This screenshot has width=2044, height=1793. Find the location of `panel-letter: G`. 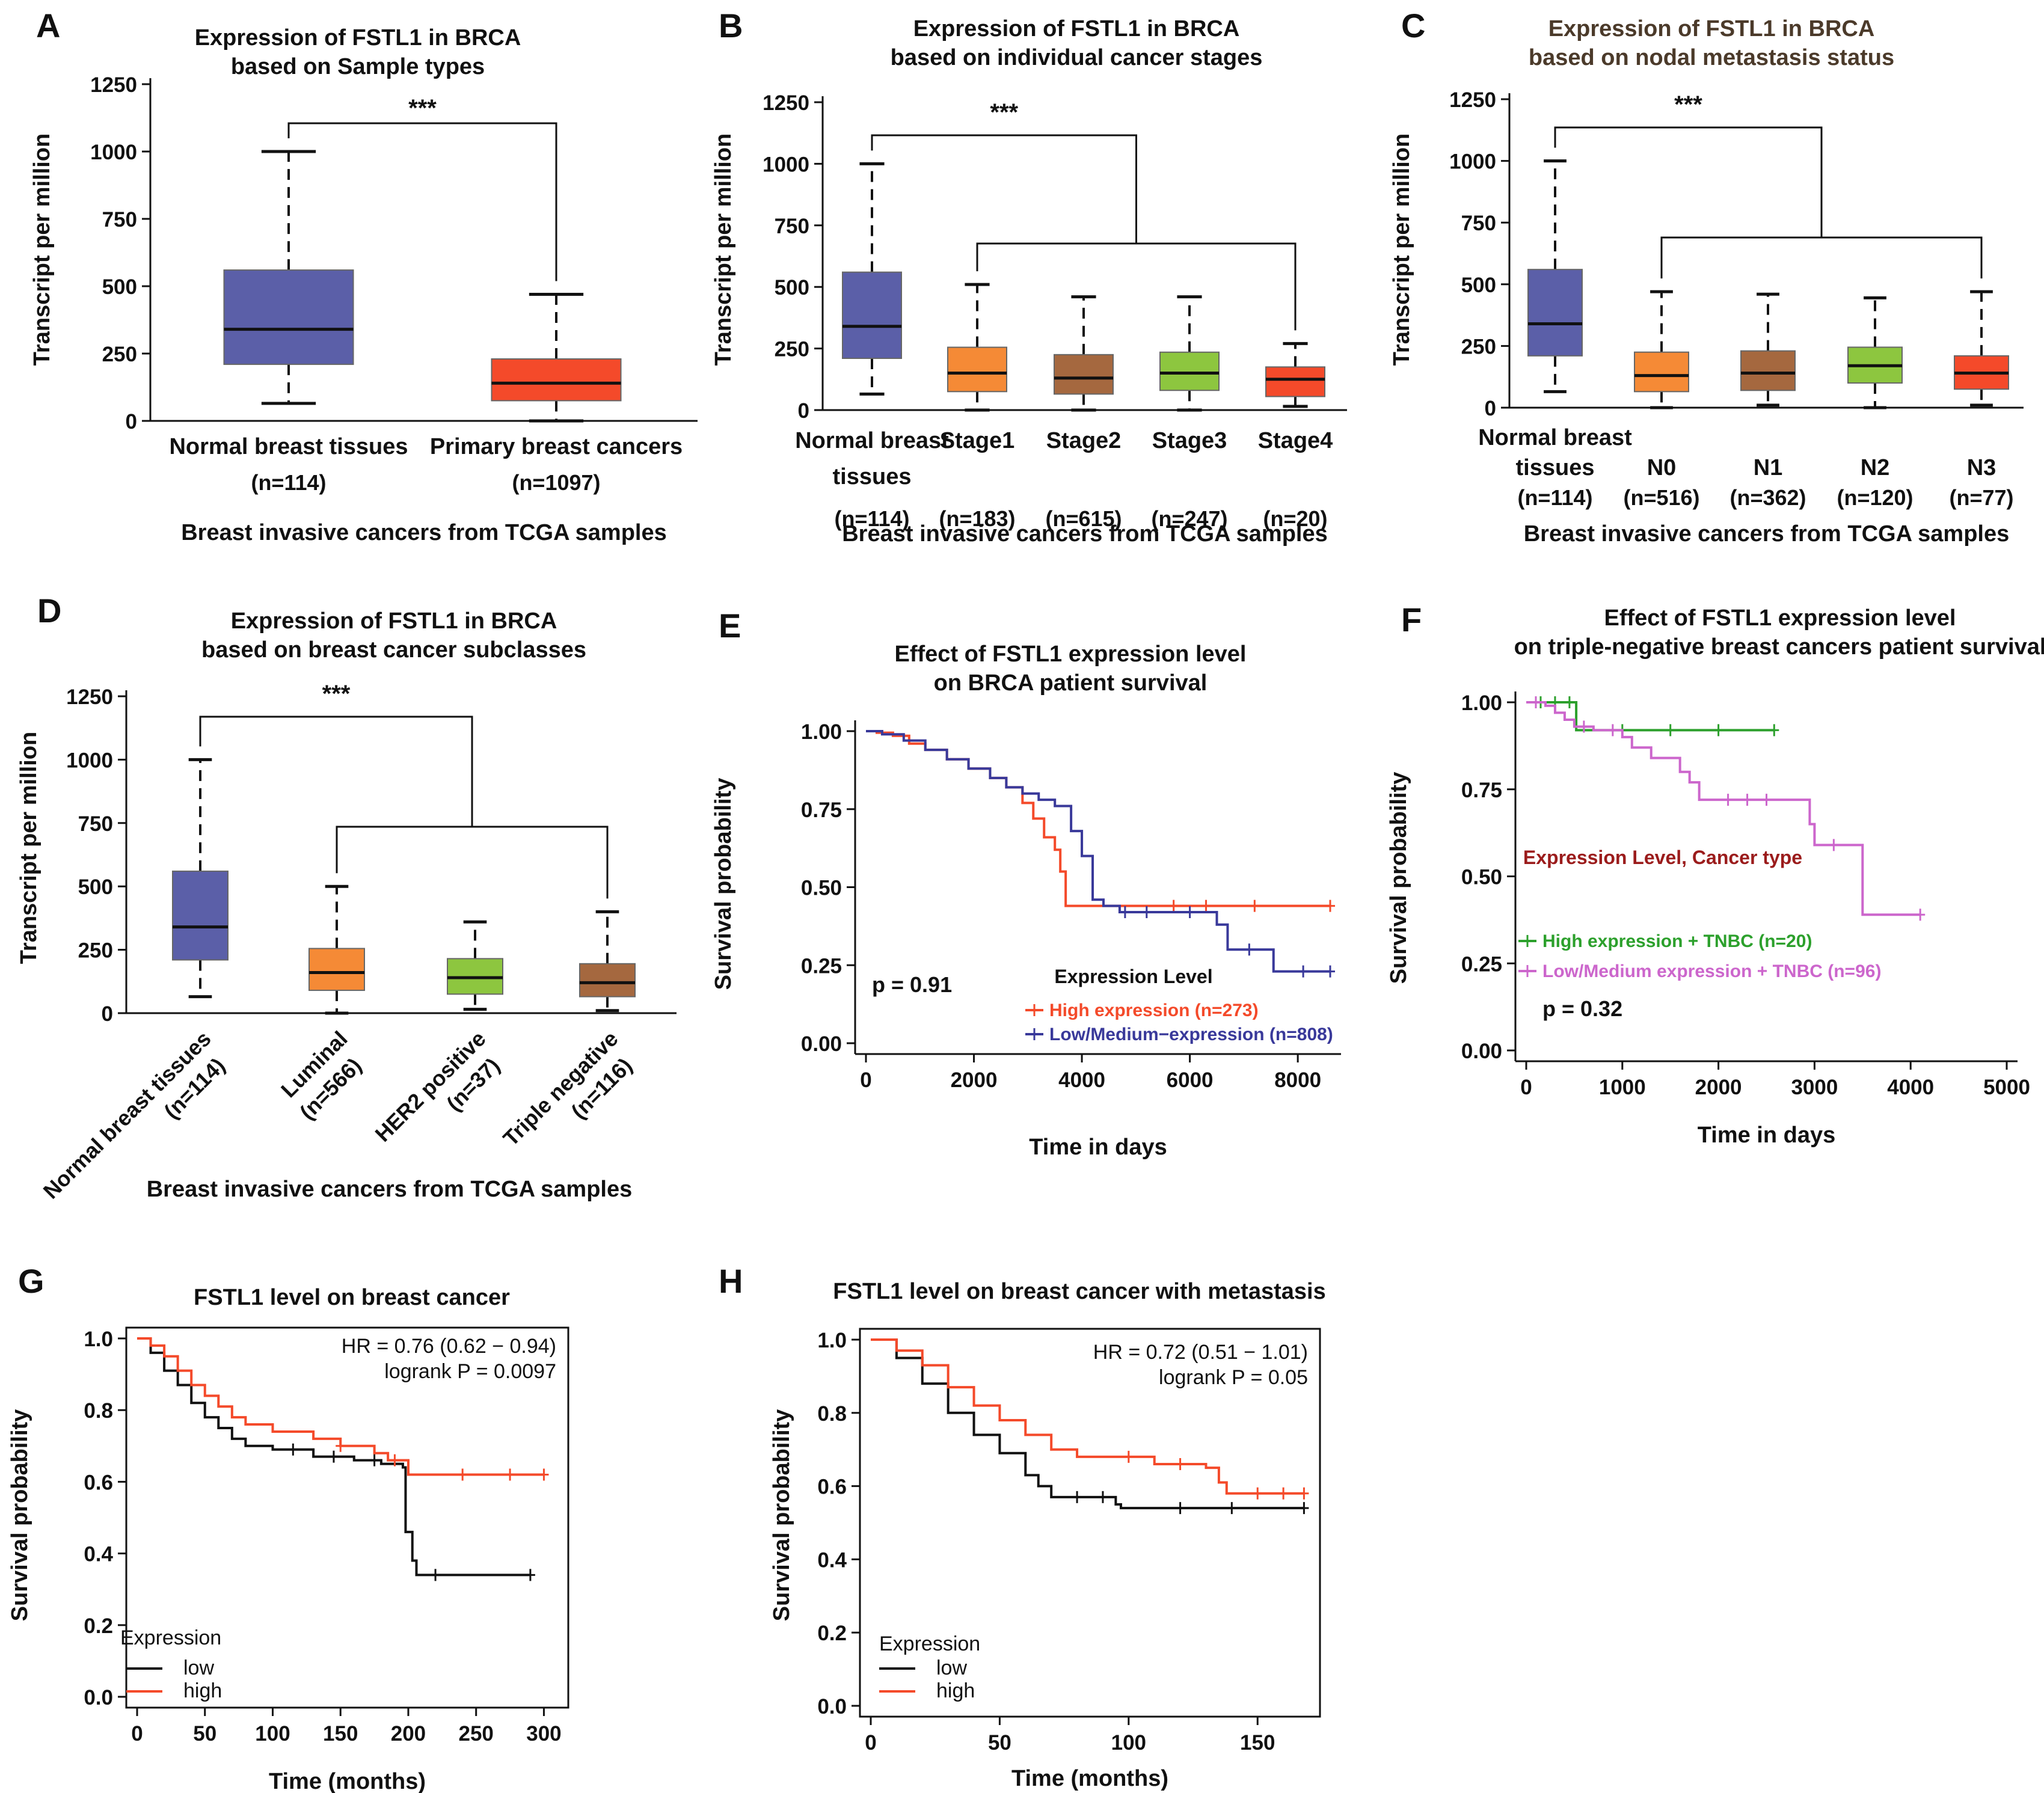

panel-letter: G is located at coordinates (31, 1281).